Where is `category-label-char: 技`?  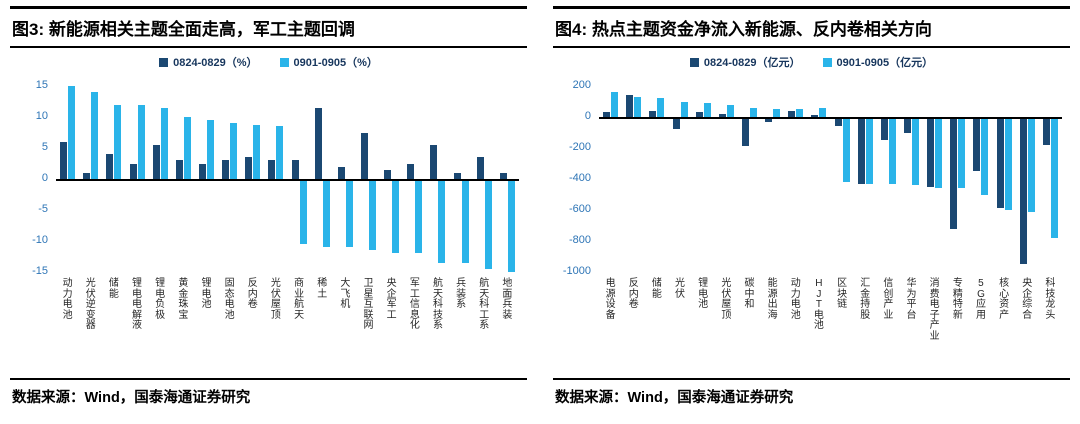 category-label-char: 技 is located at coordinates (1050, 294).